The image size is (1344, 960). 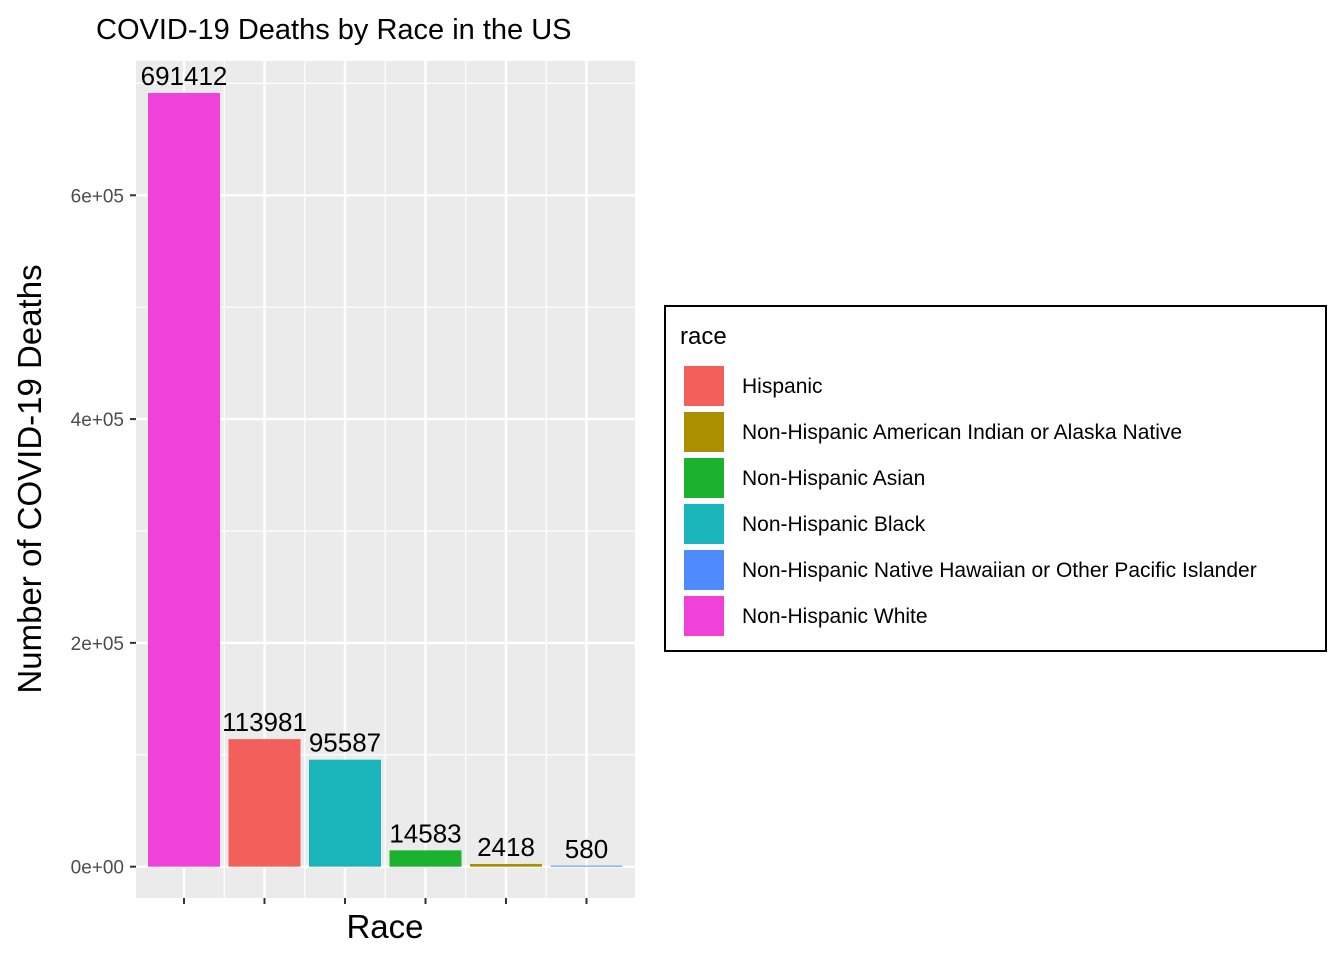 What do you see at coordinates (29, 478) in the screenshot?
I see `y-axis-title: Number of COVID-19 Deaths` at bounding box center [29, 478].